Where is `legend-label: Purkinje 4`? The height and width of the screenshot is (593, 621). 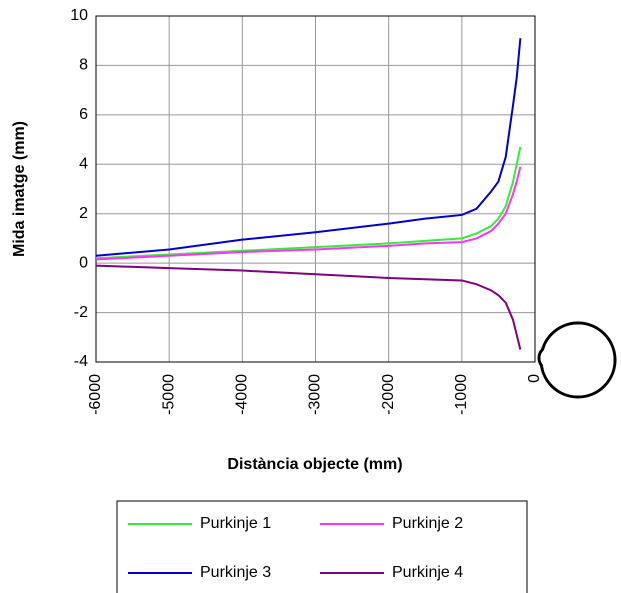 legend-label: Purkinje 4 is located at coordinates (427, 572).